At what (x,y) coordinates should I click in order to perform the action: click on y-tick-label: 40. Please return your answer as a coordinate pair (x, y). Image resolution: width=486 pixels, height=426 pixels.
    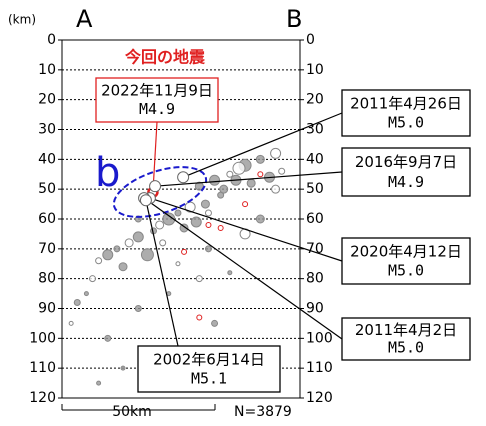
    Looking at the image, I should click on (47, 159).